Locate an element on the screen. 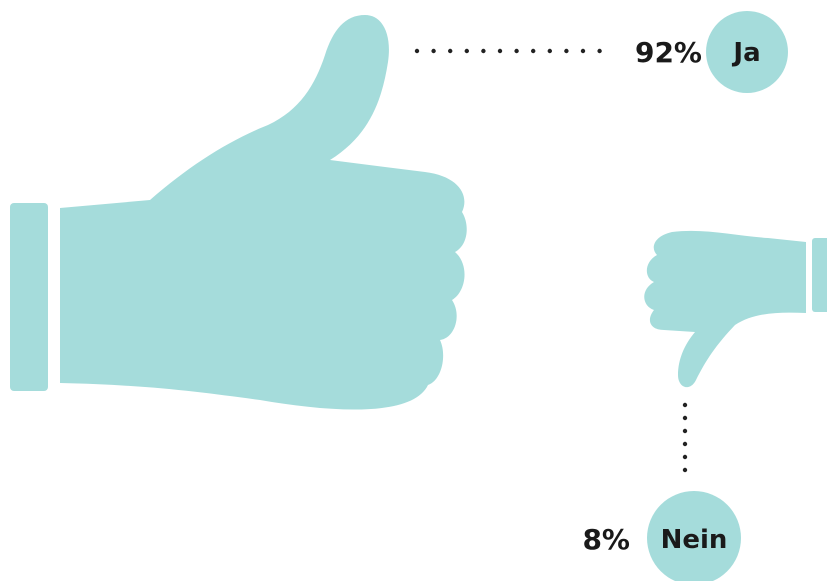 The width and height of the screenshot is (827, 581). leader-line-ja is located at coordinates (508, 51).